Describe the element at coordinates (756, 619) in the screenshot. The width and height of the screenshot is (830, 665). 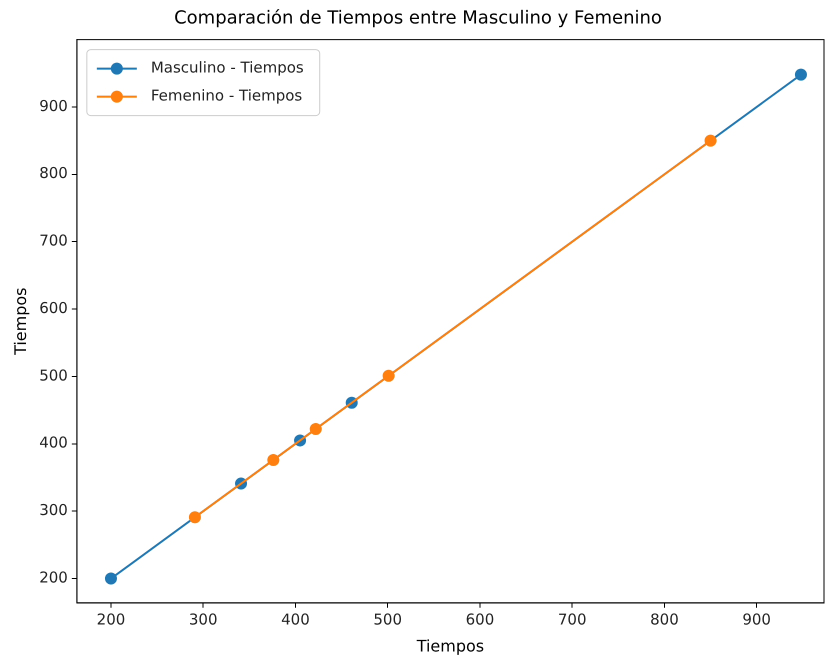
I see `x-tick-label: 900` at that location.